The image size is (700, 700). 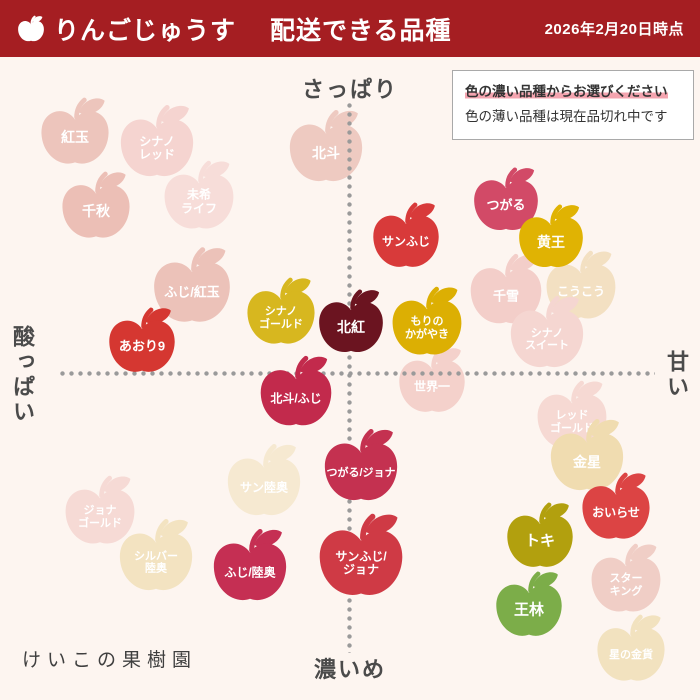 What do you see at coordinates (281, 318) in the screenshot?
I see `apple-label: シナノ ゴールド` at bounding box center [281, 318].